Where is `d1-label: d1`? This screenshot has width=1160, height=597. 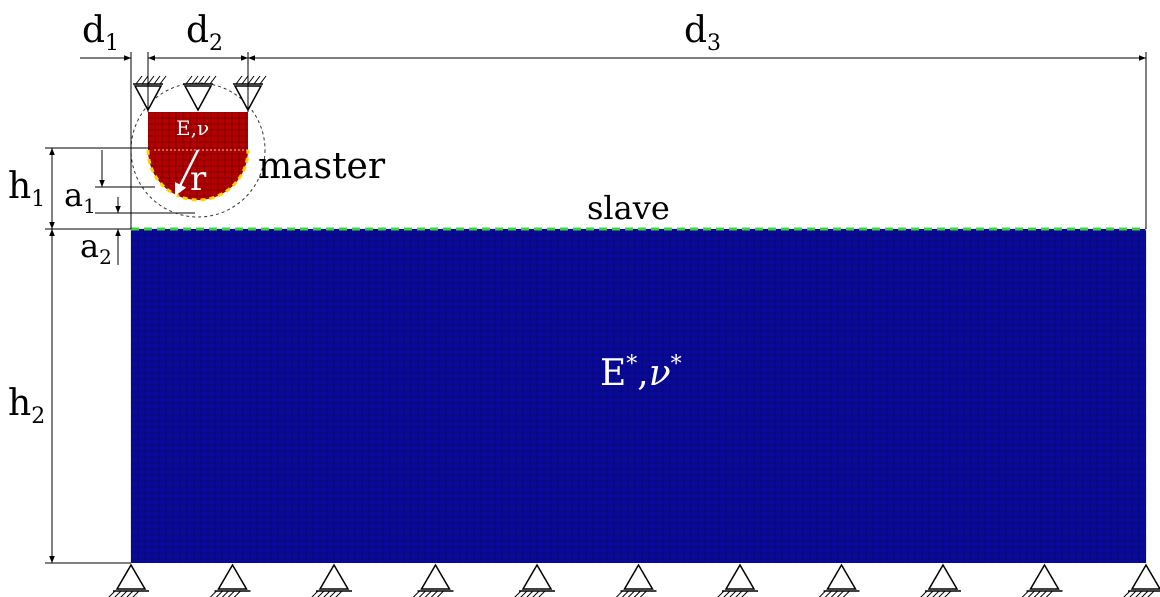 d1-label: d1 is located at coordinates (100, 33).